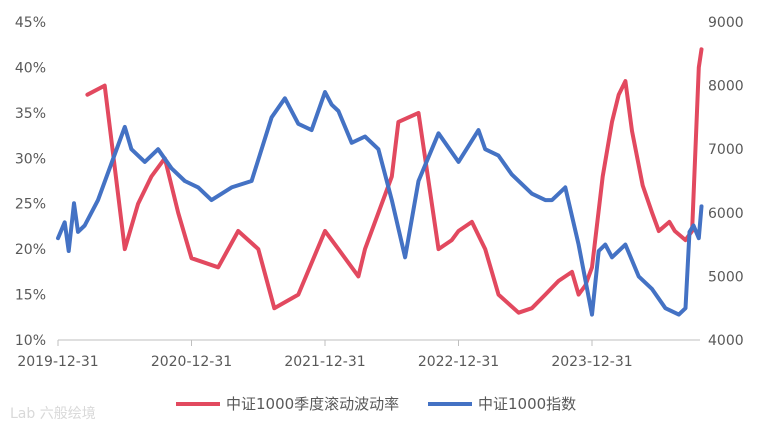 The width and height of the screenshot is (760, 432). Describe the element at coordinates (726, 150) in the screenshot. I see `right-tick-label: 7000` at that location.